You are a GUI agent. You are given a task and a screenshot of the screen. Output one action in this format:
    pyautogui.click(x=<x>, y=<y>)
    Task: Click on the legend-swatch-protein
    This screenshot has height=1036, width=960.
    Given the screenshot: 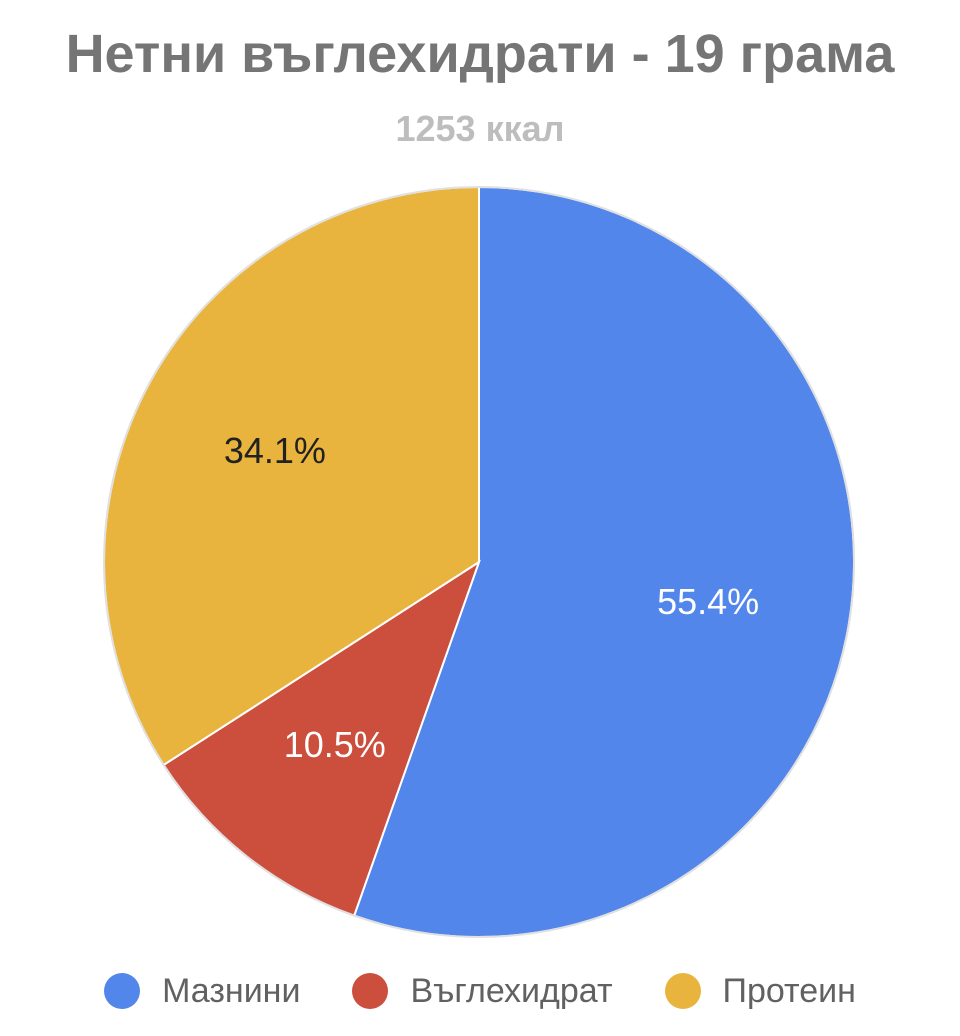 What is the action you would take?
    pyautogui.click(x=682, y=991)
    